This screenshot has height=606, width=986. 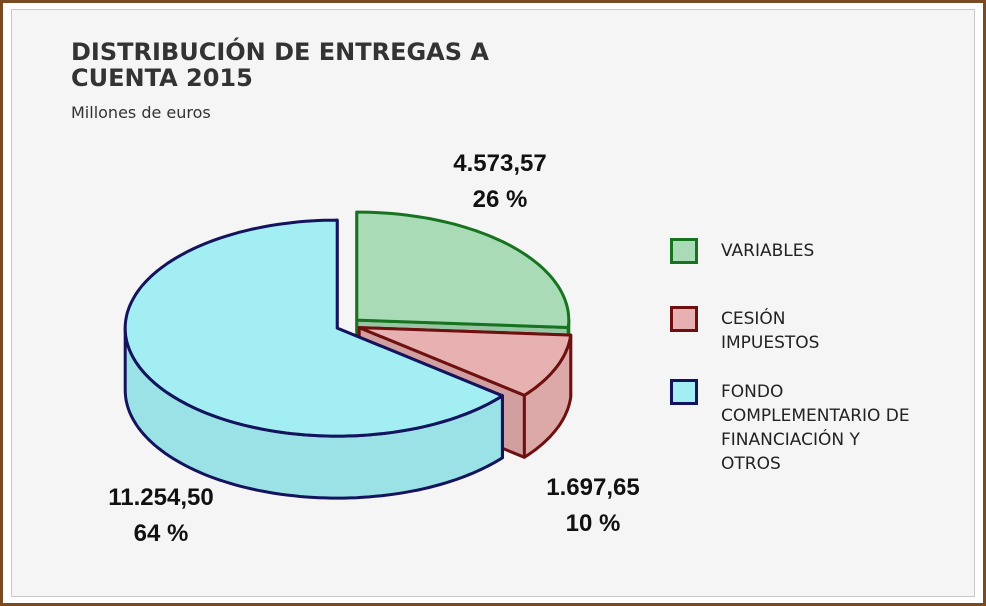 I want to click on chart-title: DISTRIBUCIÓN DE ENTREGAS A CUENTA 2015, so click(x=280, y=65).